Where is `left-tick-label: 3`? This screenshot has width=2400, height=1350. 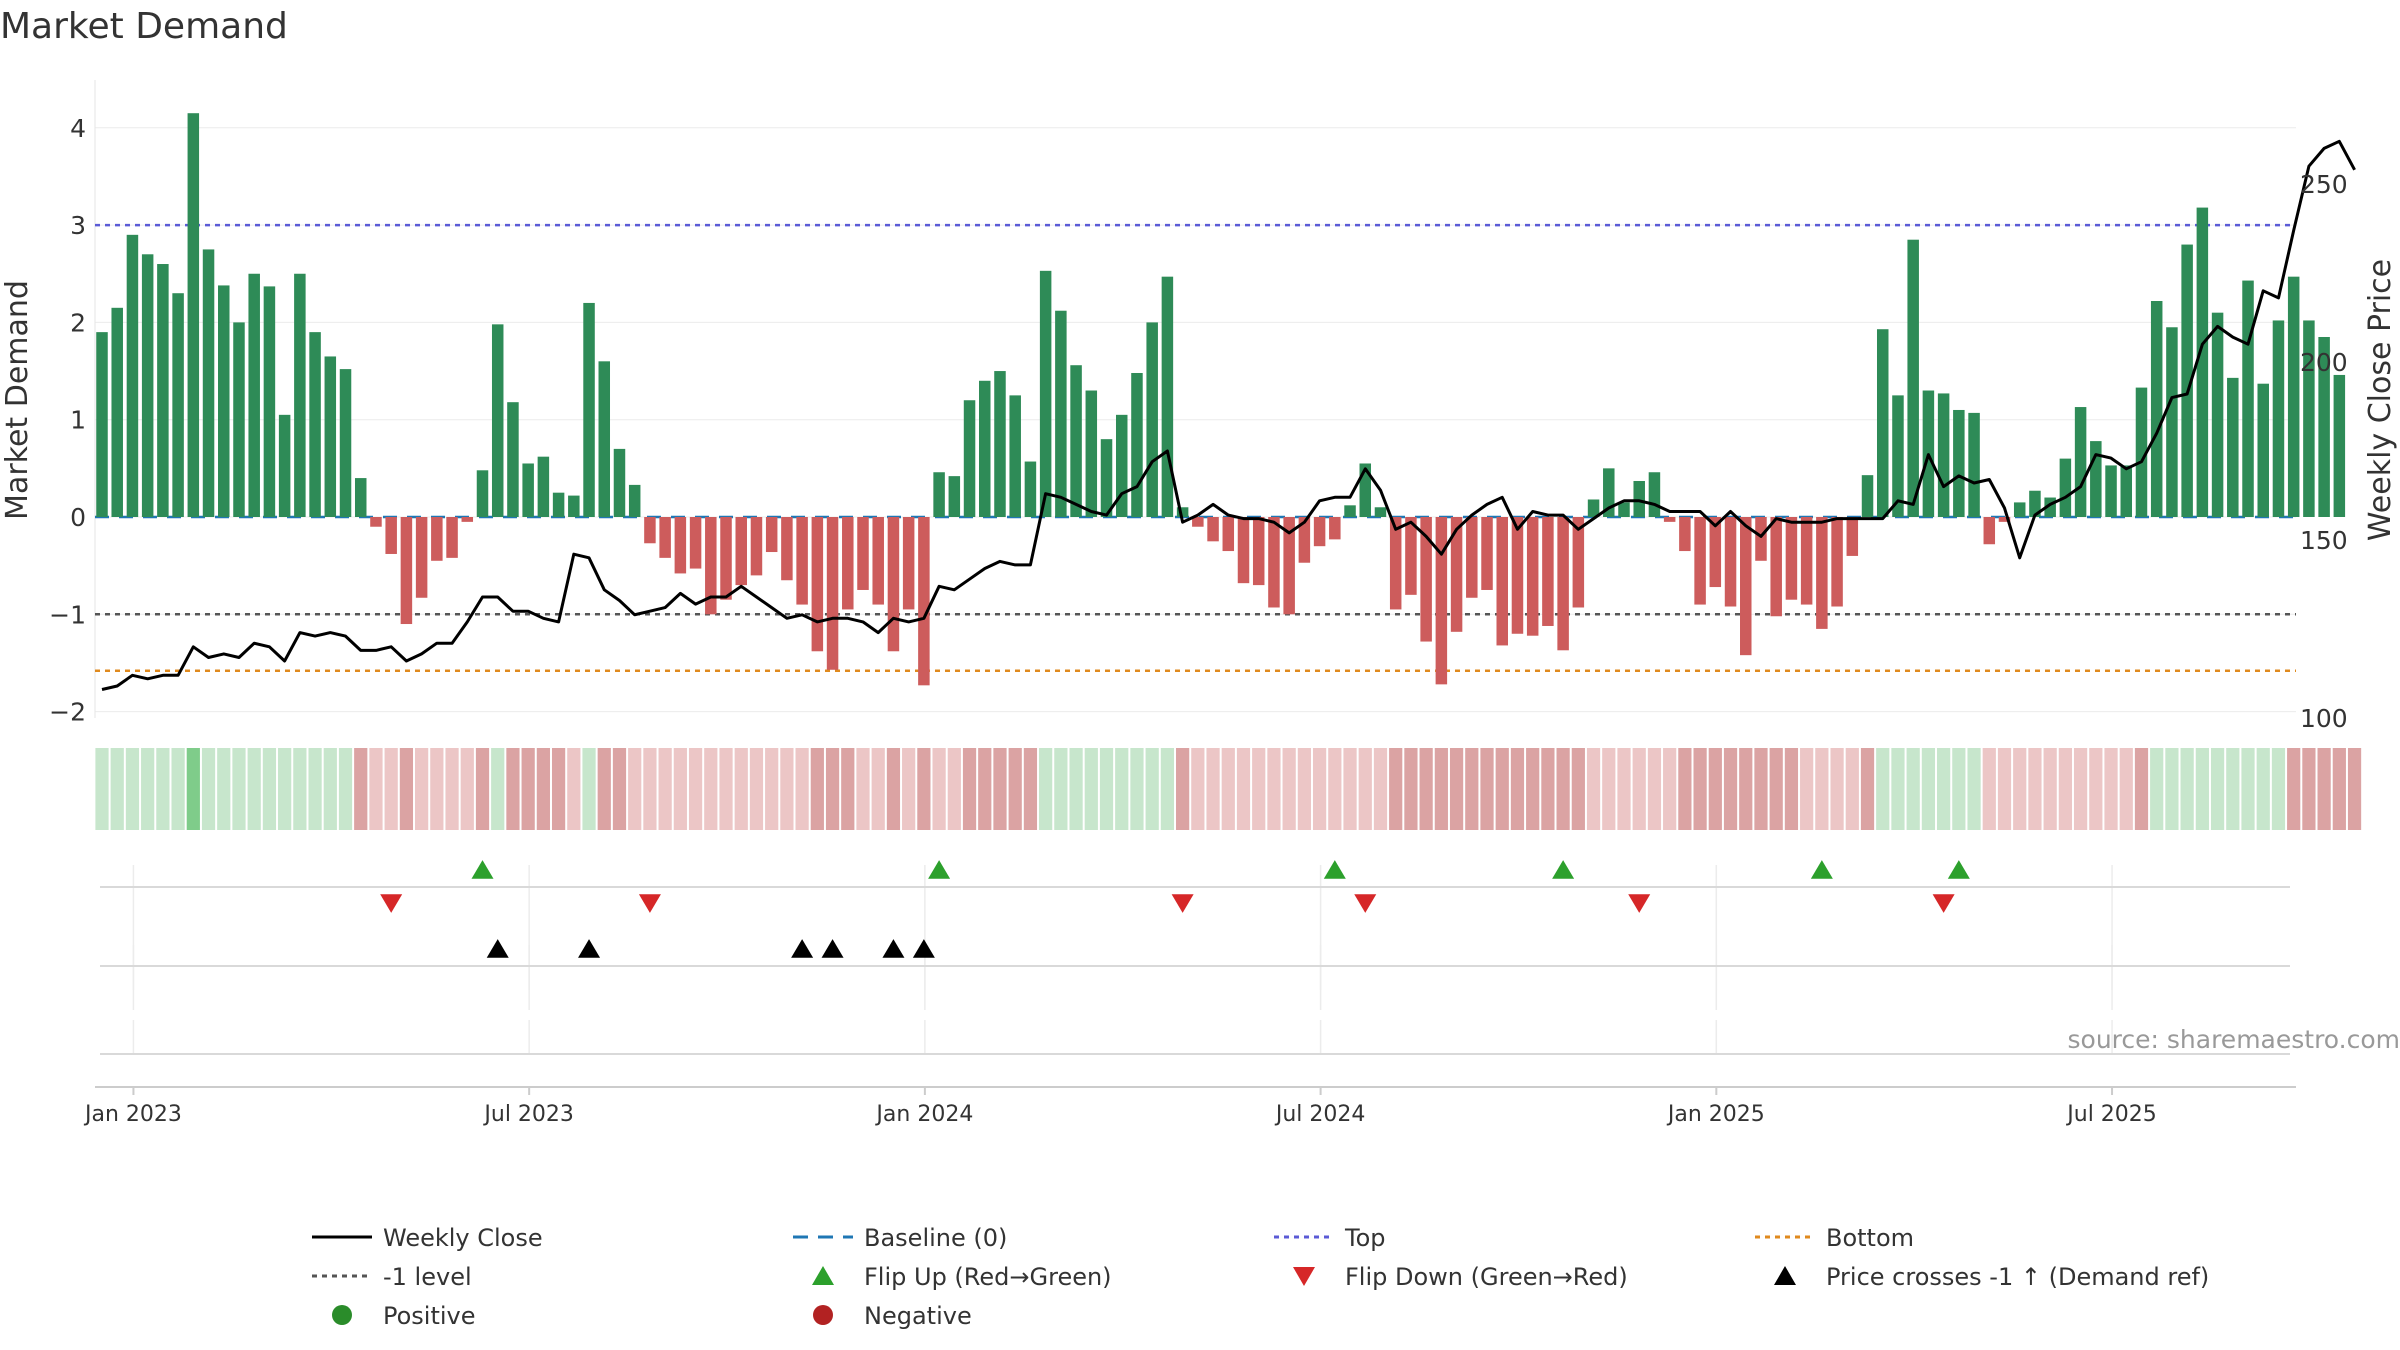
left-tick-label: 3 is located at coordinates (78, 225).